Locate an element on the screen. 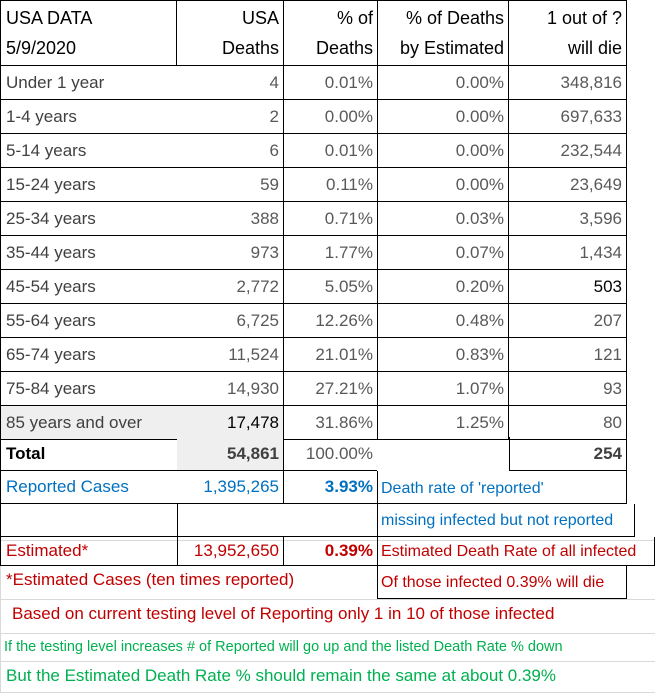 This screenshot has height=693, width=655. odds-cell: 3,596 is located at coordinates (568, 219).